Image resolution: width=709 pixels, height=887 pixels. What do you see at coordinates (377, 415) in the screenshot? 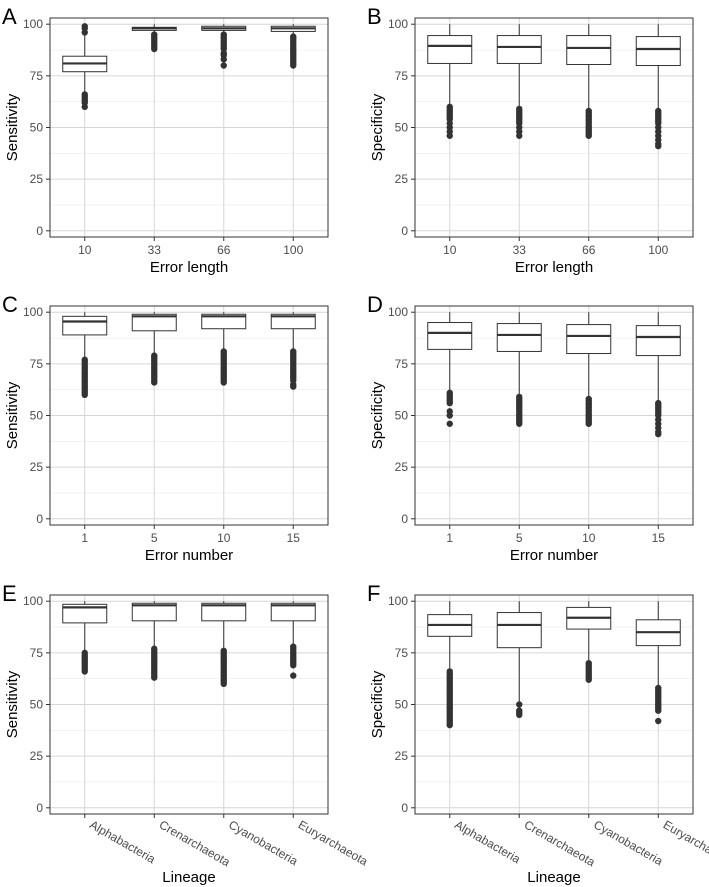
I see `y-axis-title: Specificity` at bounding box center [377, 415].